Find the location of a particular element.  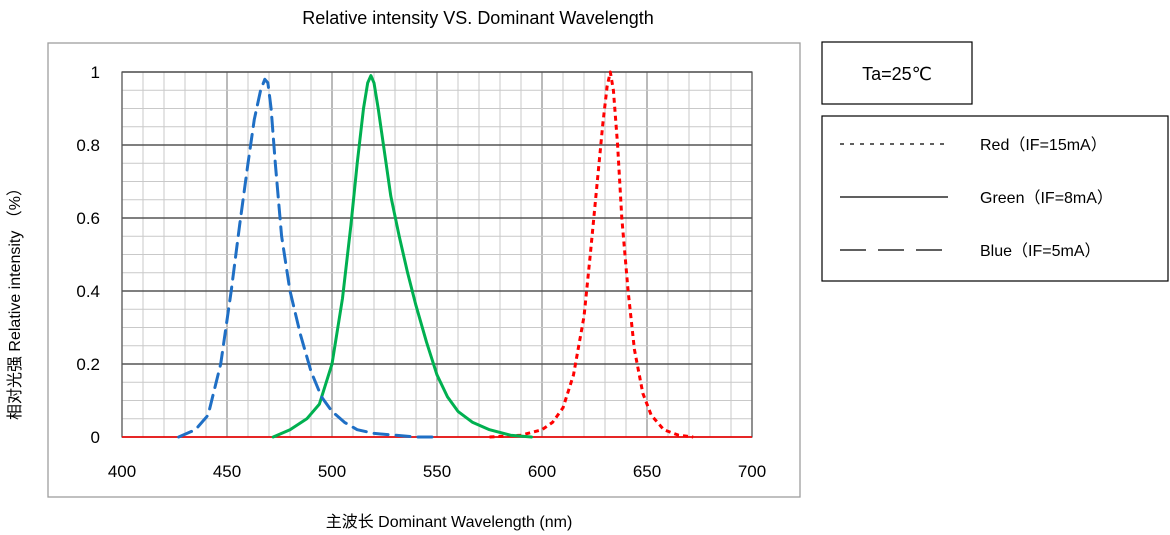

x-tick-label: 400 is located at coordinates (122, 471).